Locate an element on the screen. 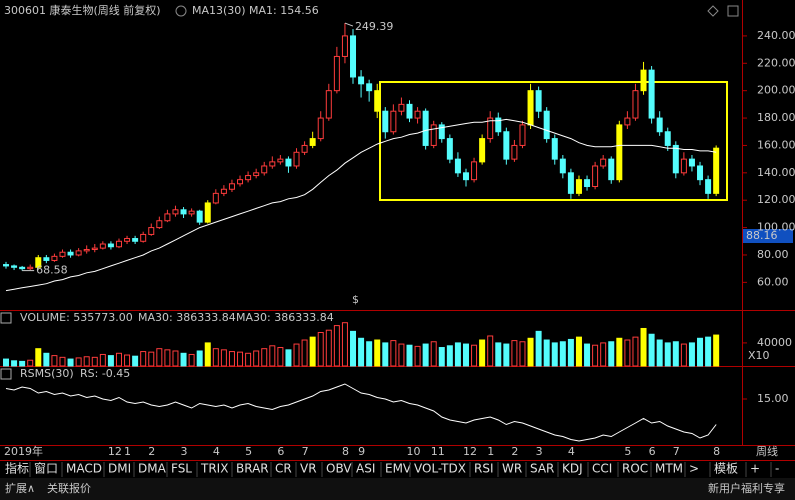 This screenshot has height=500, width=795. indicator-tab: WR is located at coordinates (512, 469).